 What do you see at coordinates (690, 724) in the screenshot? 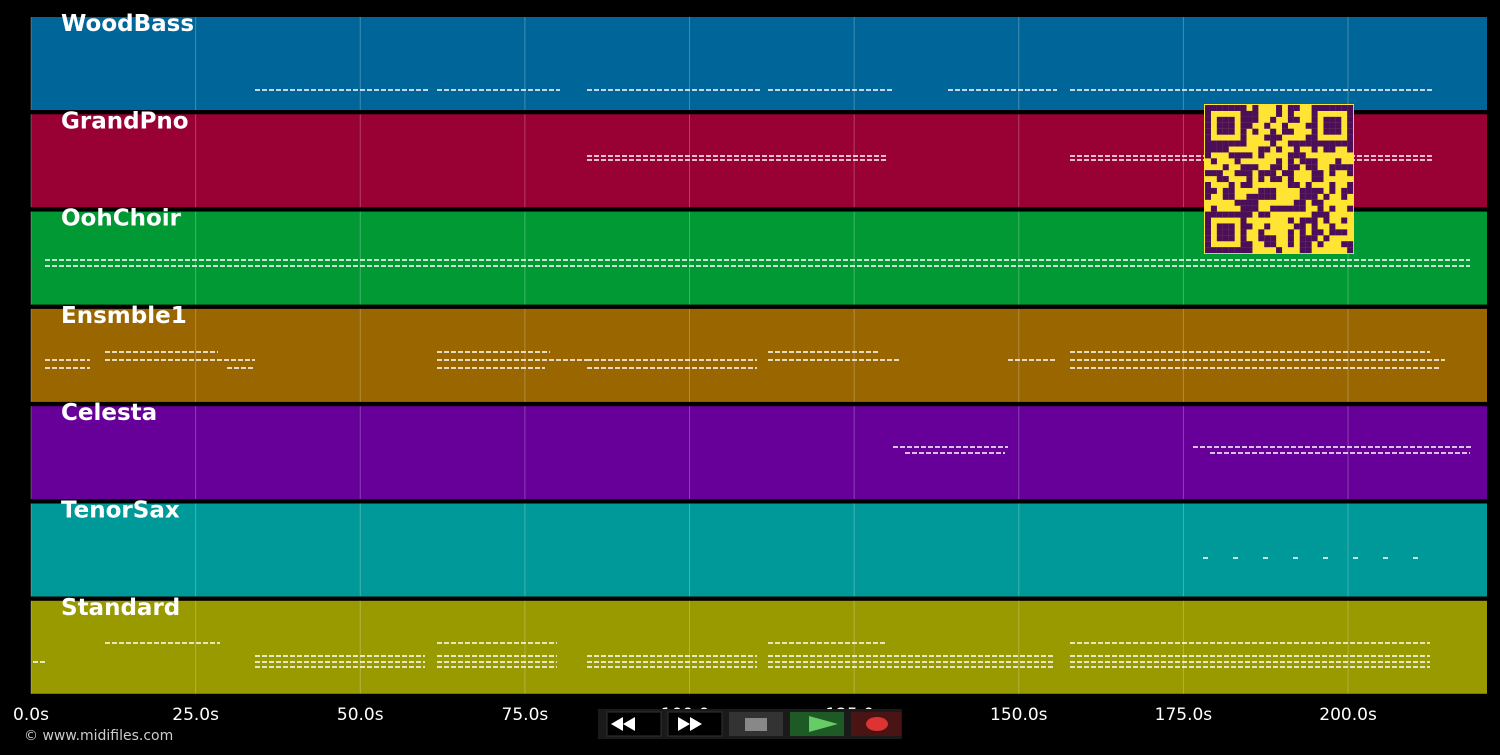
I see `forward-icon` at bounding box center [690, 724].